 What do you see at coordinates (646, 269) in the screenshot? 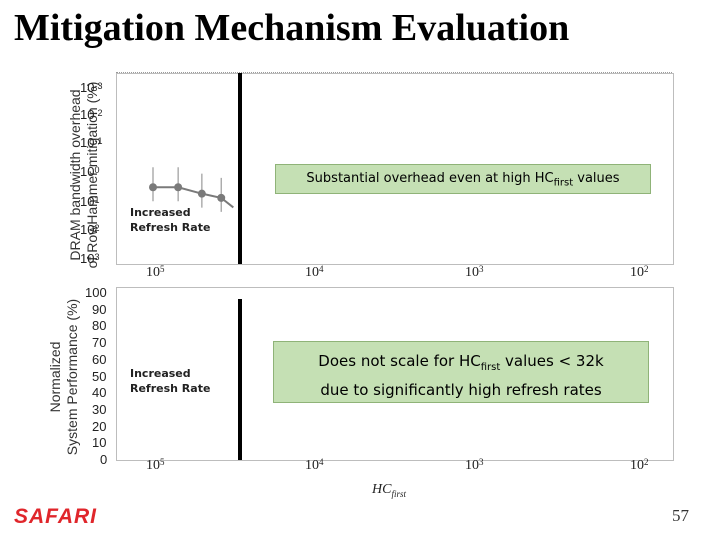
I see `top-x-tick-exp: 2` at bounding box center [646, 269].